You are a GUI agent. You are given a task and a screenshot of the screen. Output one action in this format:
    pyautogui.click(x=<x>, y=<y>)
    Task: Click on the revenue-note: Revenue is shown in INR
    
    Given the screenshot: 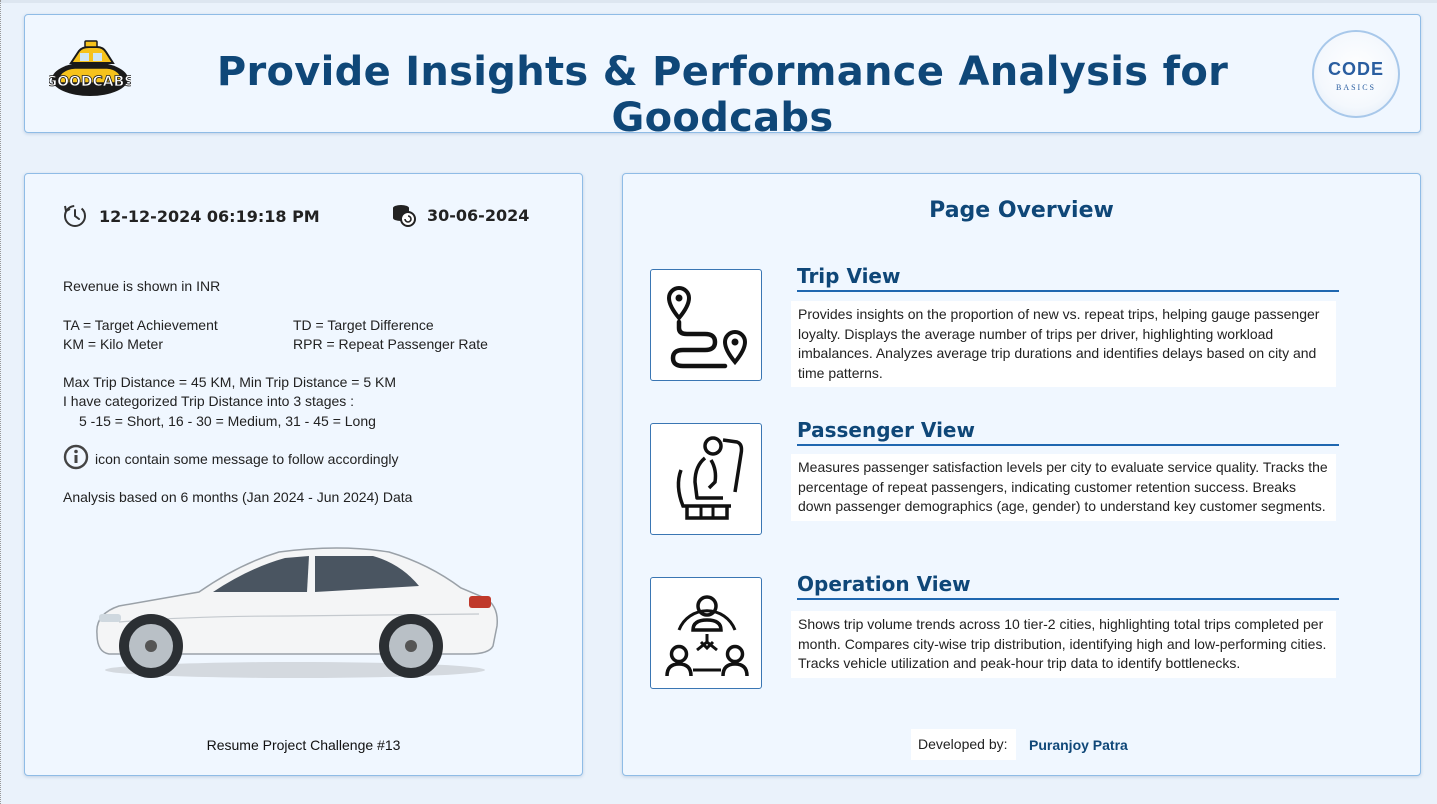 What is the action you would take?
    pyautogui.click(x=142, y=286)
    